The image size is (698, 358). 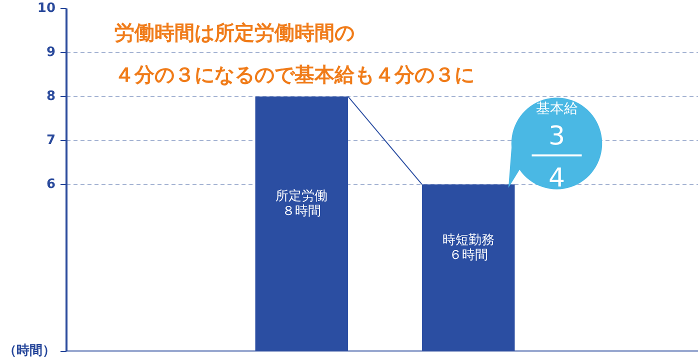 What do you see at coordinates (468, 256) in the screenshot?
I see `data-label: ６時間` at bounding box center [468, 256].